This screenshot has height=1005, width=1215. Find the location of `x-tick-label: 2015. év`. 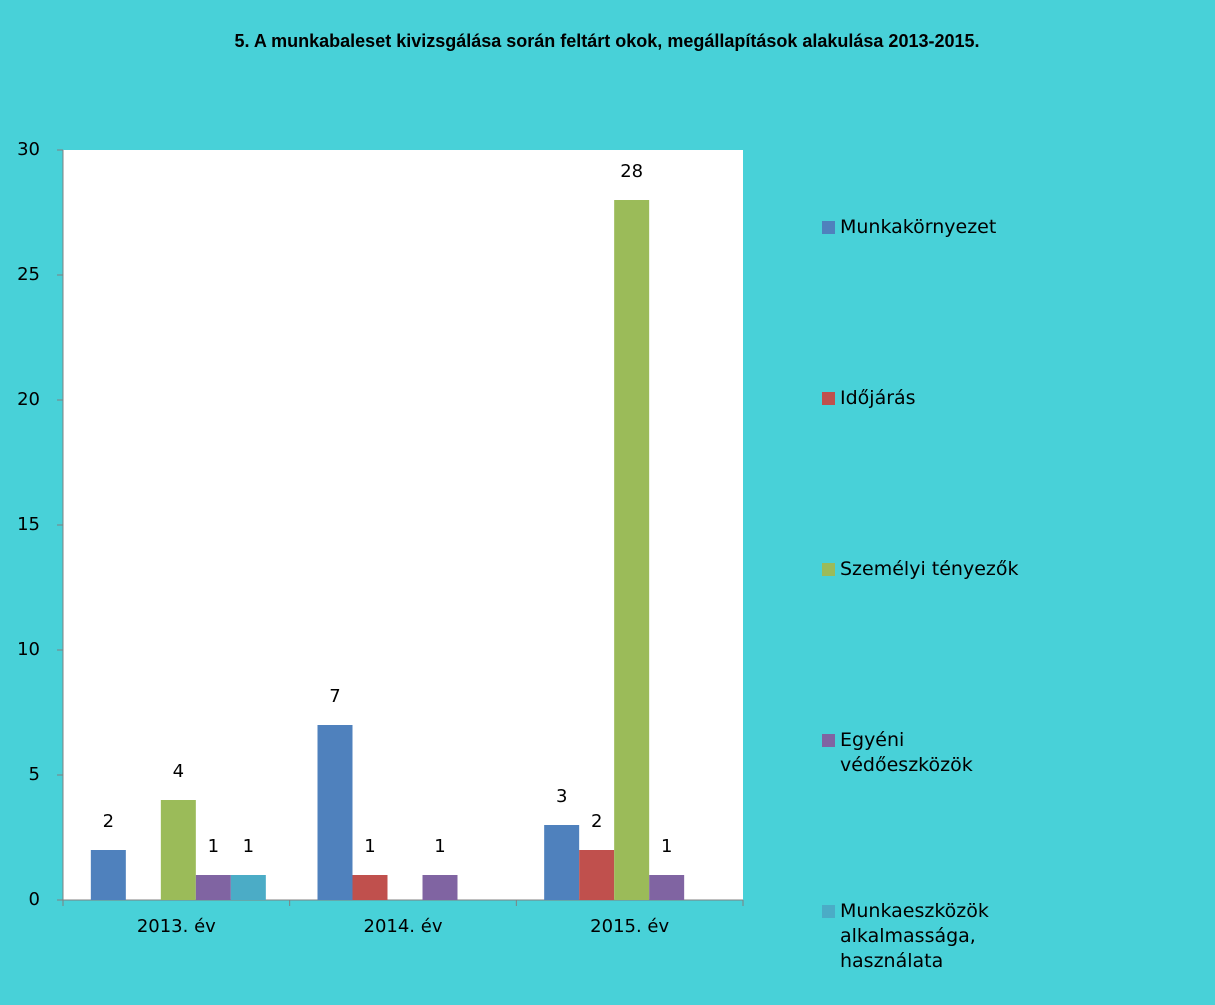

x-tick-label: 2015. év is located at coordinates (629, 926).